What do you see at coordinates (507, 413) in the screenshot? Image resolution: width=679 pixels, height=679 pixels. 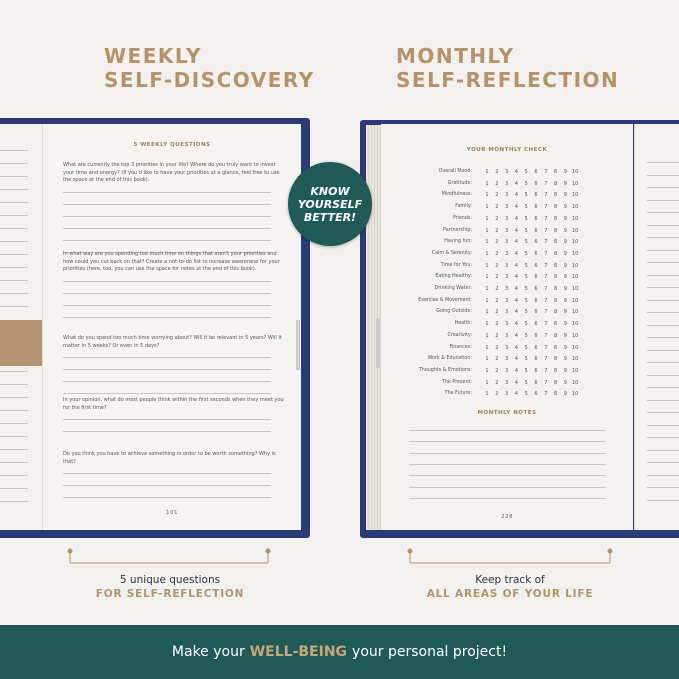 I see `page-title: MONTHLY NOTES` at bounding box center [507, 413].